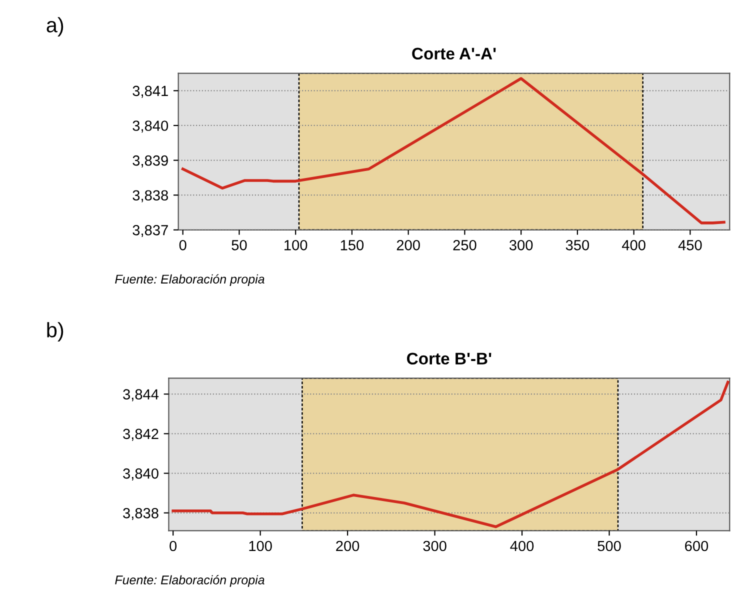 The image size is (740, 591). What do you see at coordinates (578, 245) in the screenshot?
I see `x-tick-label: 350` at bounding box center [578, 245].